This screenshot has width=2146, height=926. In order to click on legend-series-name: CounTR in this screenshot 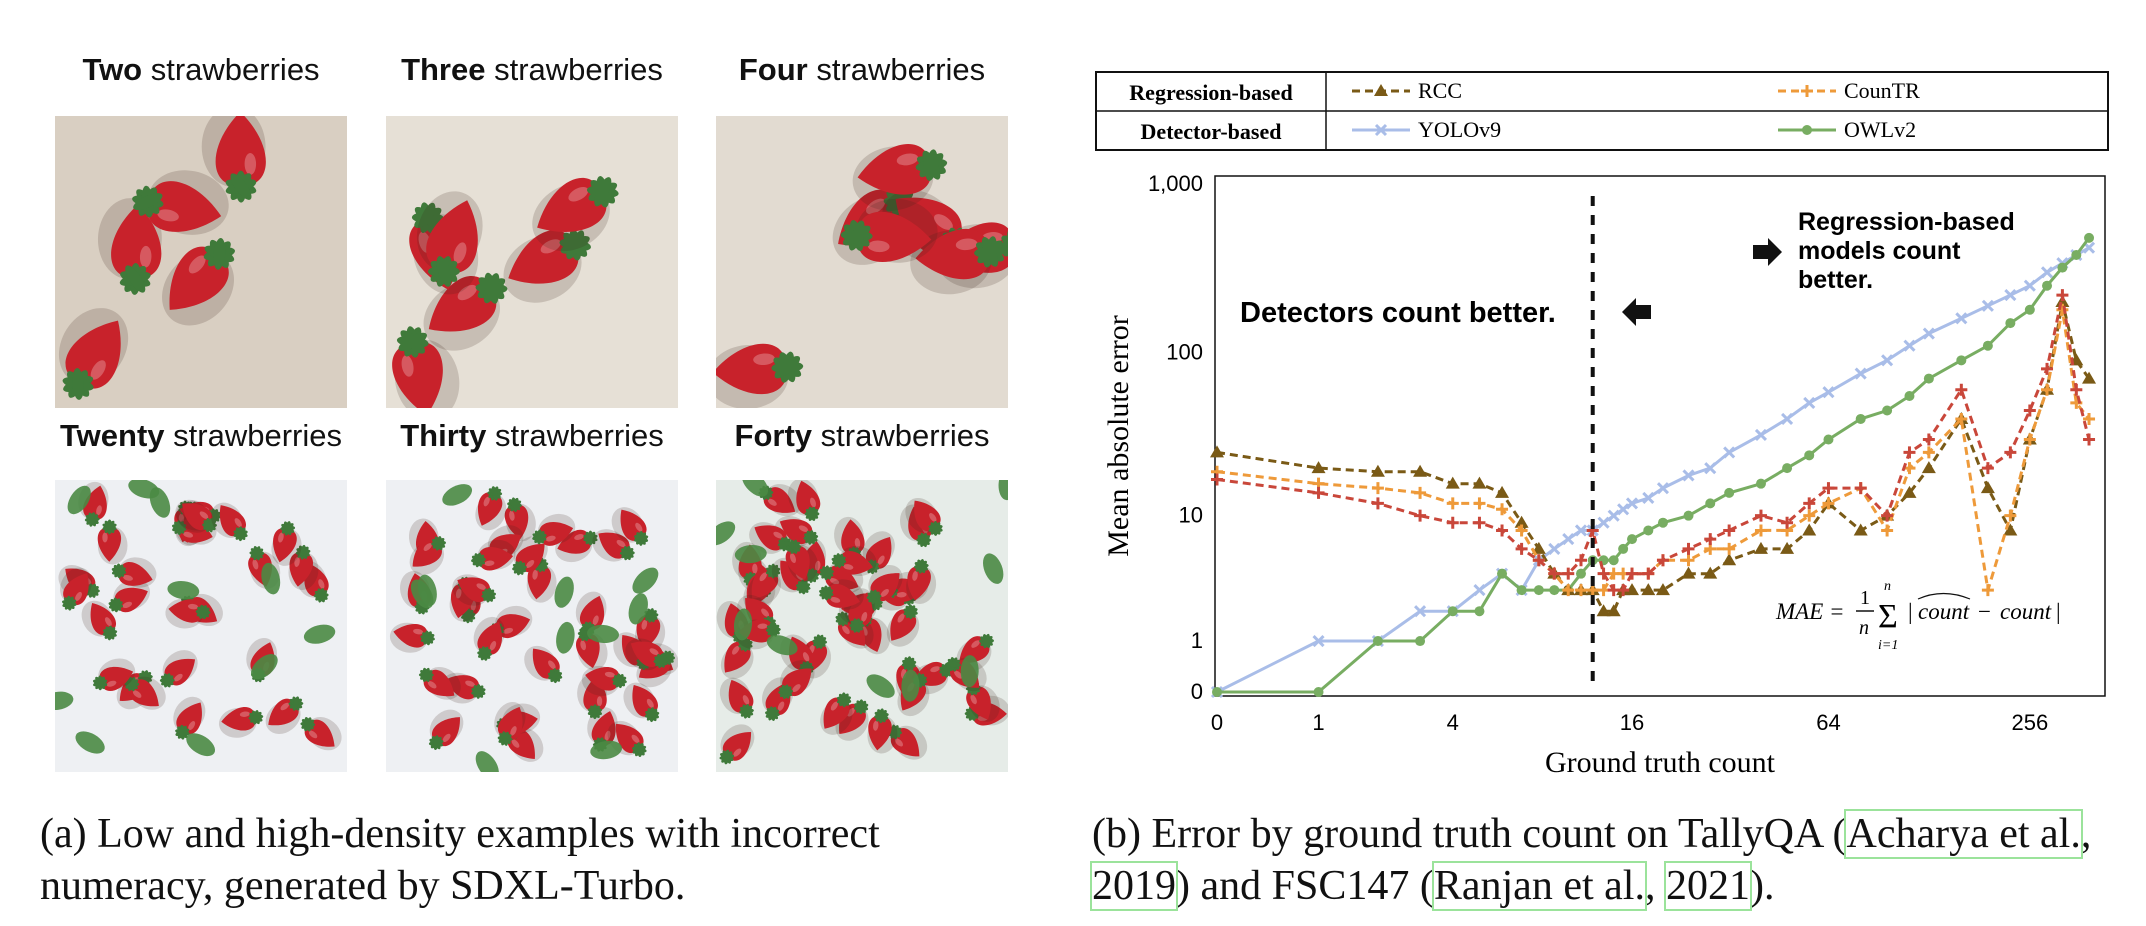, I will do `click(1882, 90)`.